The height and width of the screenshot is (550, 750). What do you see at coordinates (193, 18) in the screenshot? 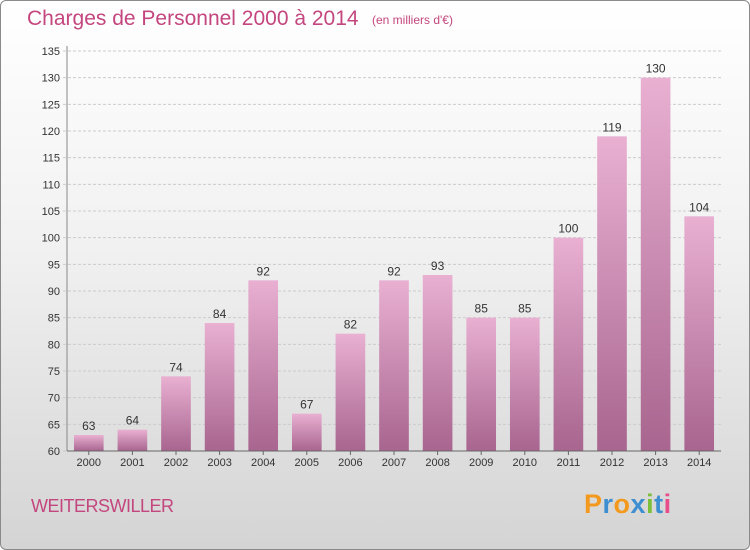
I see `chart-title: Charges de Personnel 2000 à 2014` at bounding box center [193, 18].